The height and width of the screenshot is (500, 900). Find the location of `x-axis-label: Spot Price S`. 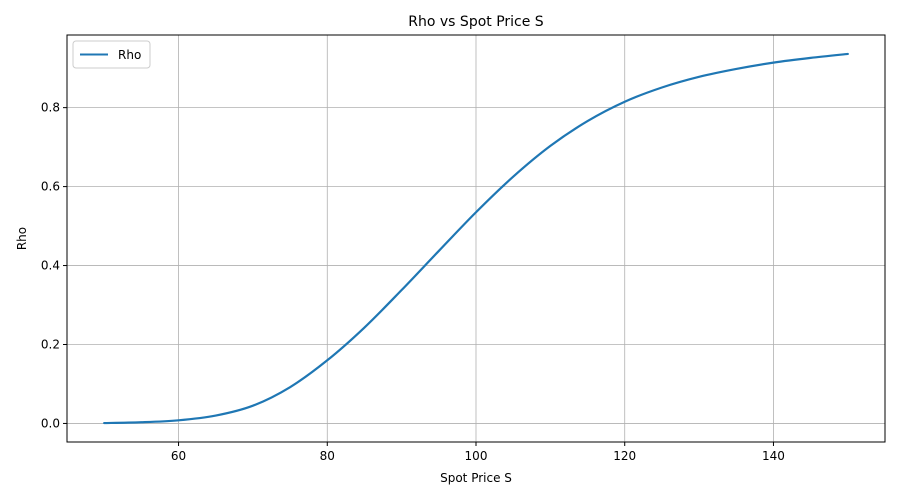

x-axis-label: Spot Price S is located at coordinates (476, 478).